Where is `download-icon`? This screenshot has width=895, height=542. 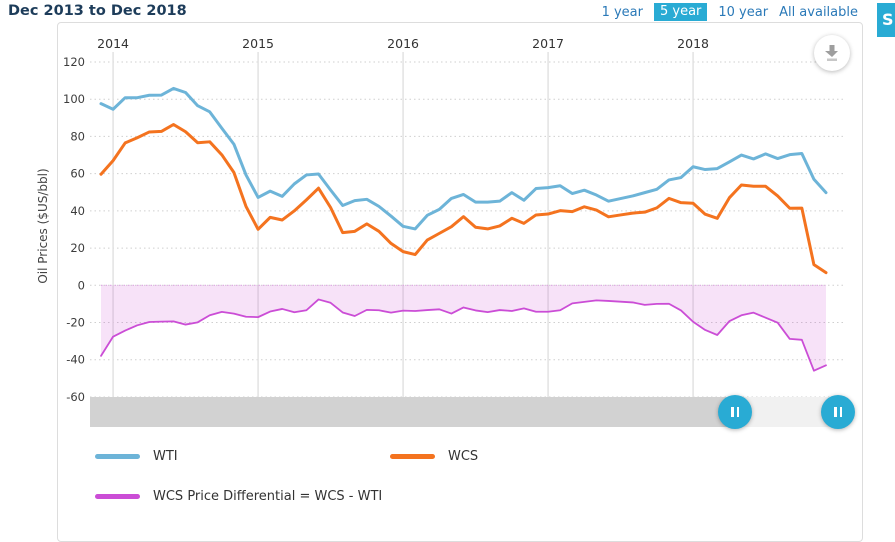 download-icon is located at coordinates (831, 53).